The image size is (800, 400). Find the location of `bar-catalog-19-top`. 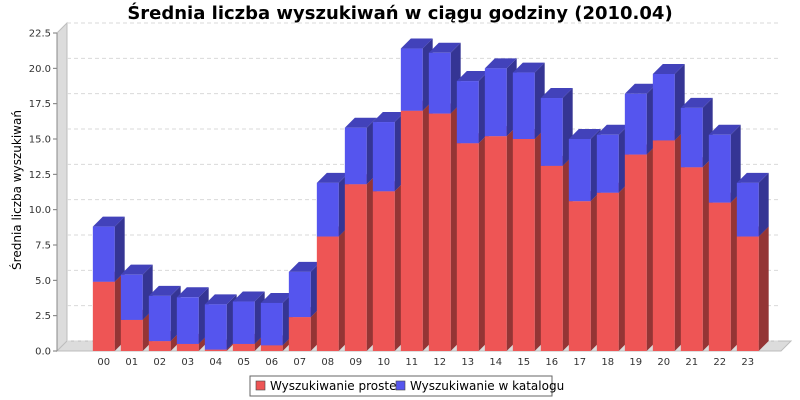

bar-catalog-19-top is located at coordinates (640, 88).